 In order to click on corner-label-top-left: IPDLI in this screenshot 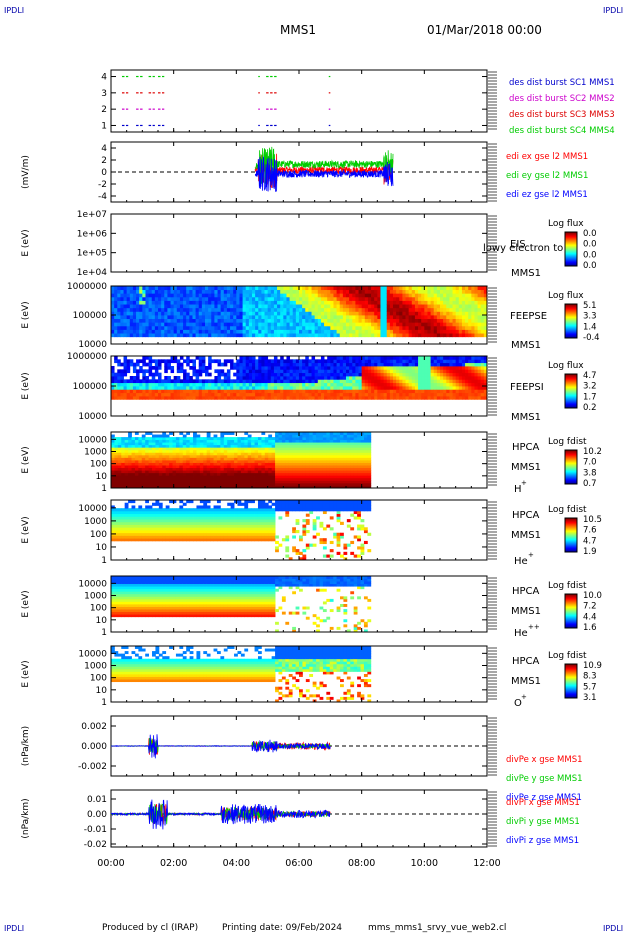, I will do `click(14, 10)`.